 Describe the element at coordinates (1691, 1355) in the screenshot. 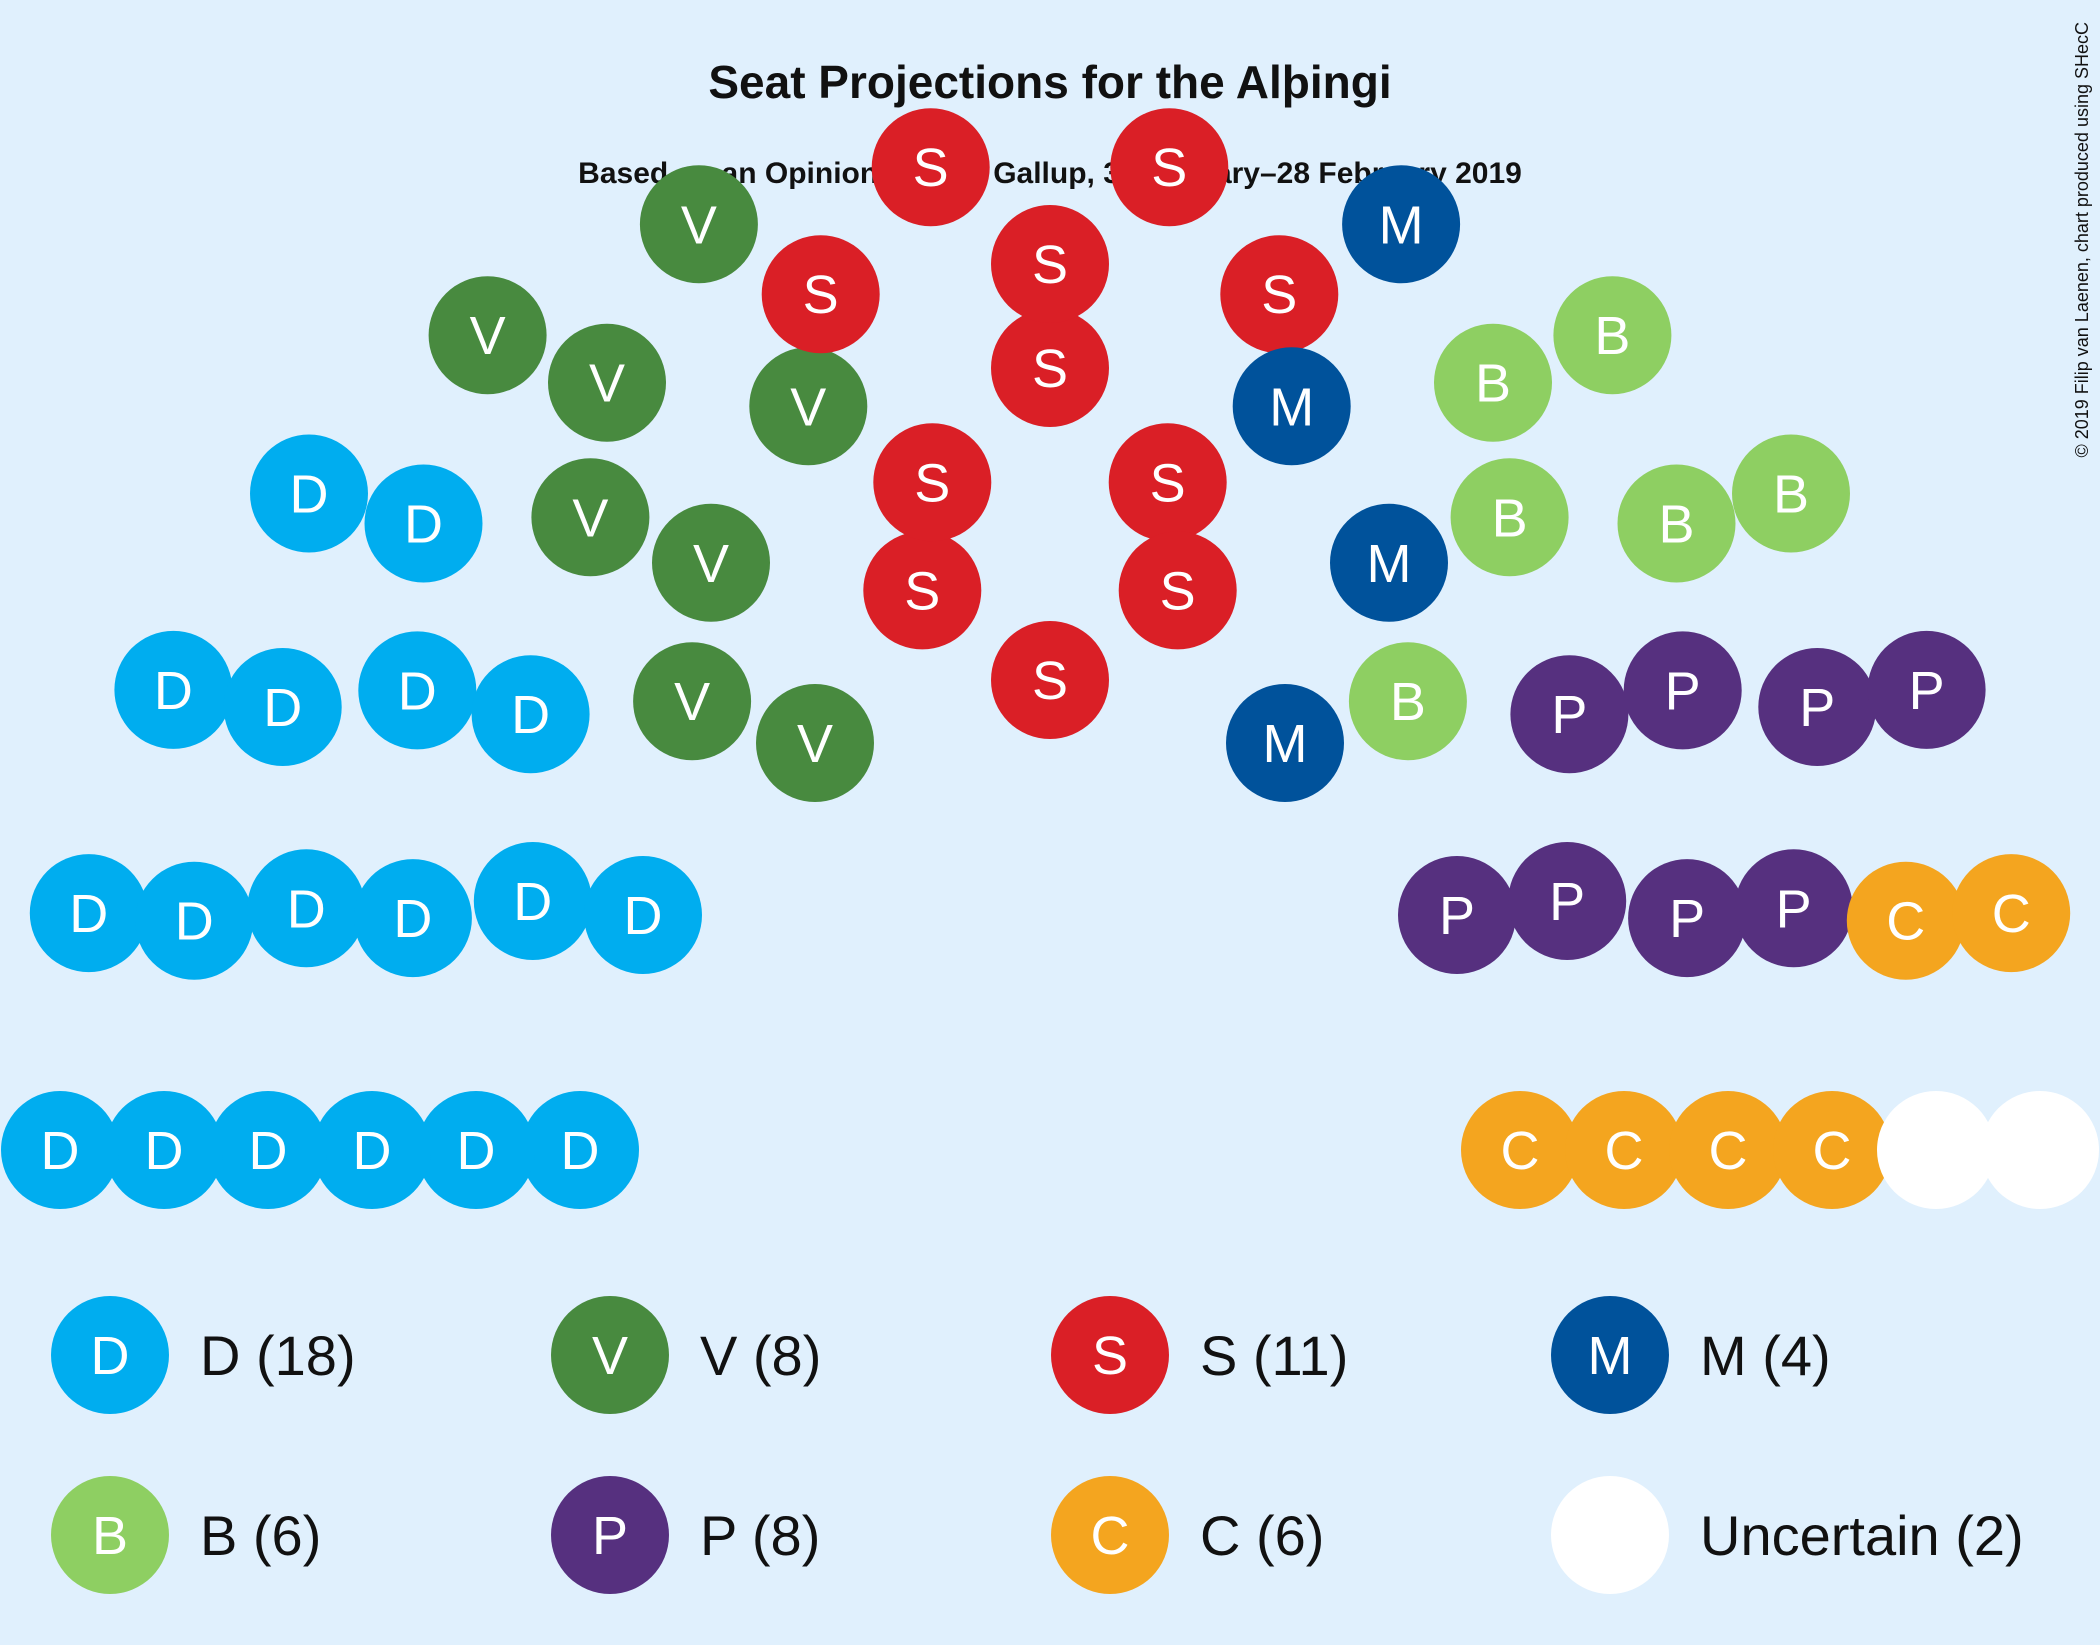

I see `legend-item-m: M M (4)` at that location.